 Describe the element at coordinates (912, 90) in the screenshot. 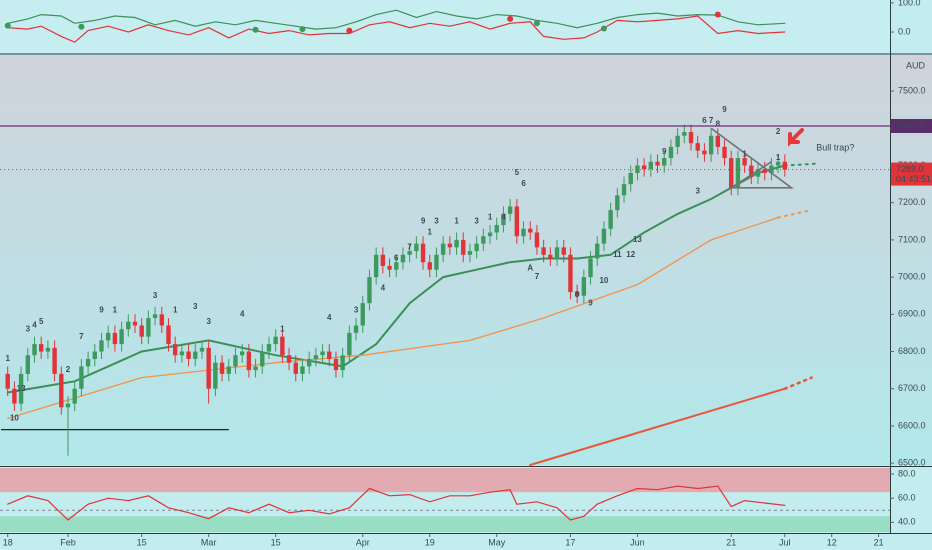

I see `y-tick-label: 7500.0` at that location.